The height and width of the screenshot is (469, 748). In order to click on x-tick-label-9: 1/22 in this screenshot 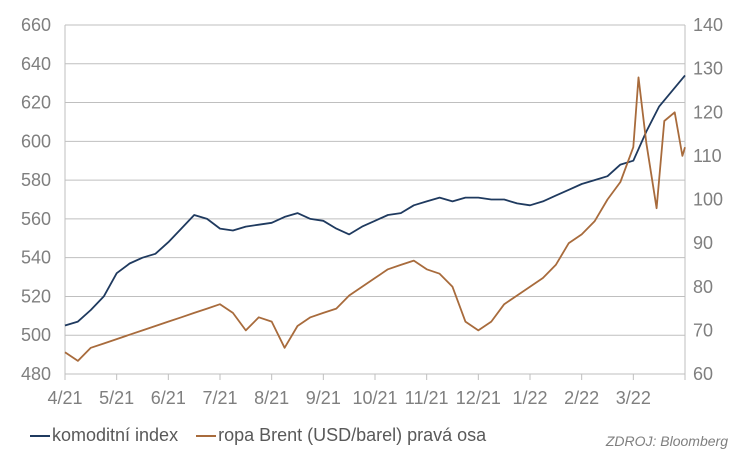, I will do `click(529, 398)`.